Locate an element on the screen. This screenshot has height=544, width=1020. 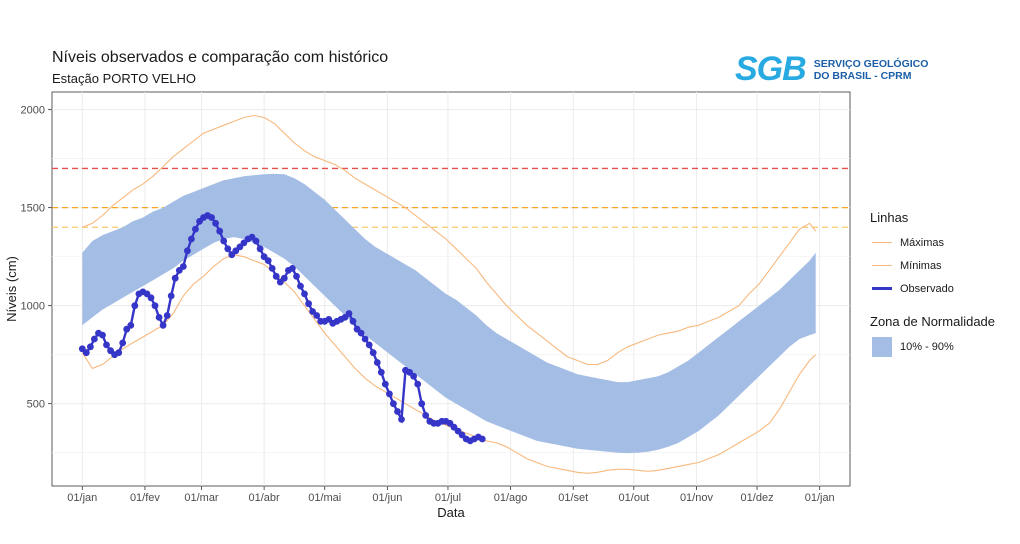
legend-item-minimas: Mínimas is located at coordinates (932, 265).